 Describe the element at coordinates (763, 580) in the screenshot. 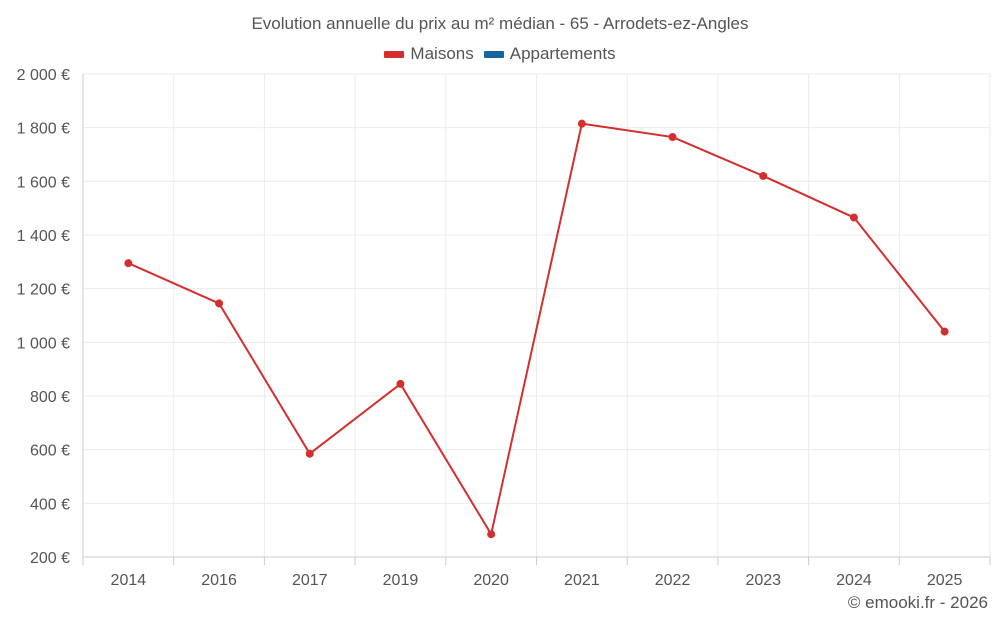

I see `x-tick-label: 2023` at that location.